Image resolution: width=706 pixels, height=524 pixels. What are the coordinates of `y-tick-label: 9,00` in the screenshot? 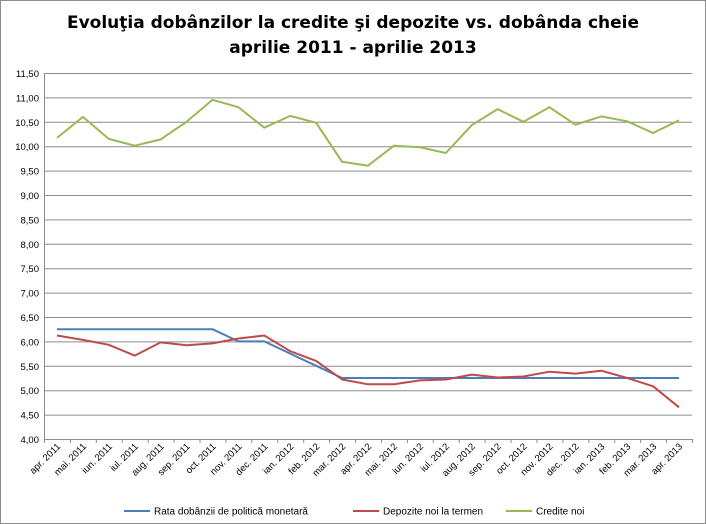 It's located at (30, 196).